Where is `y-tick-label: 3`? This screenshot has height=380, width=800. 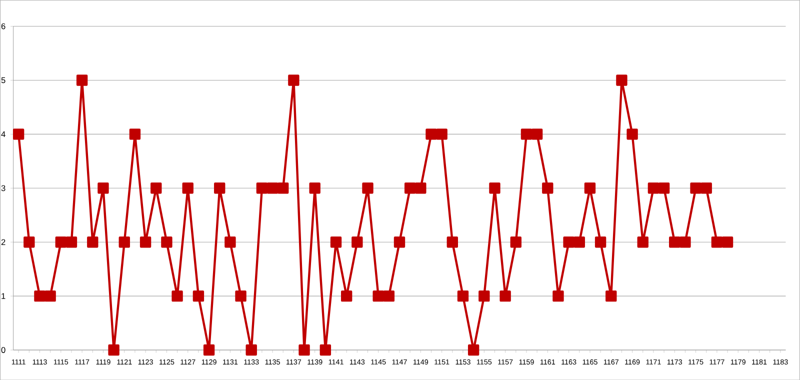 y-tick-label: 3 is located at coordinates (3, 188).